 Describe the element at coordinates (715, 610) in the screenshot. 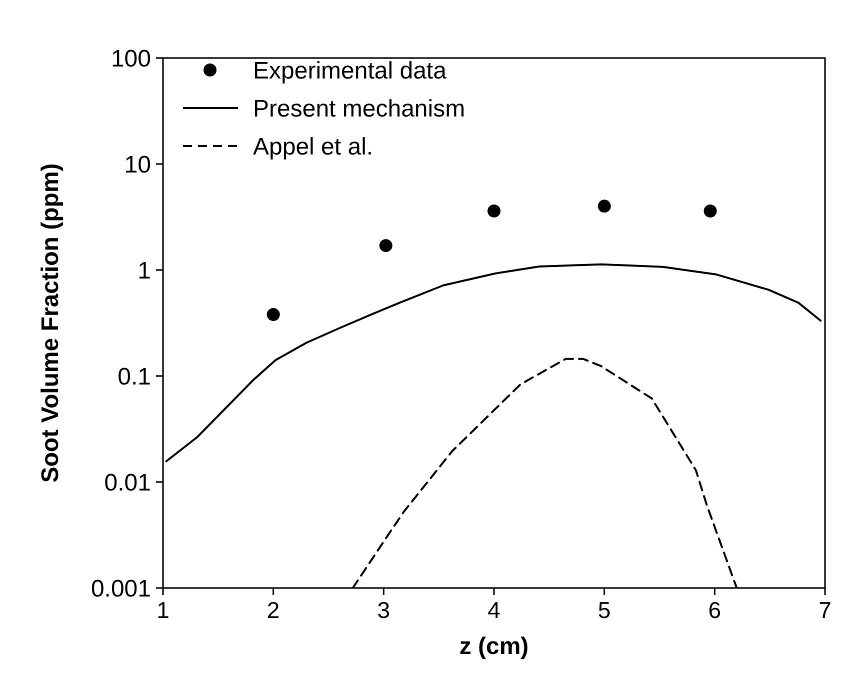

I see `x-tick-label: 6` at that location.